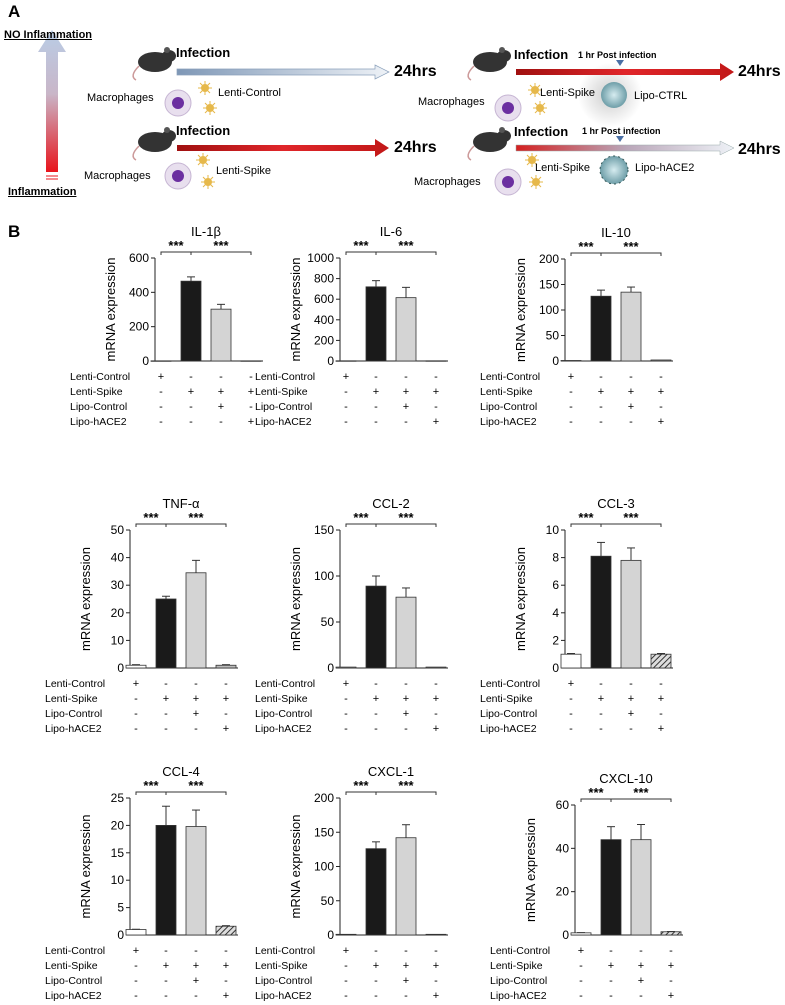 This screenshot has width=785, height=1005. What do you see at coordinates (625, 778) in the screenshot?
I see `chart-title: CXCL-10` at bounding box center [625, 778].